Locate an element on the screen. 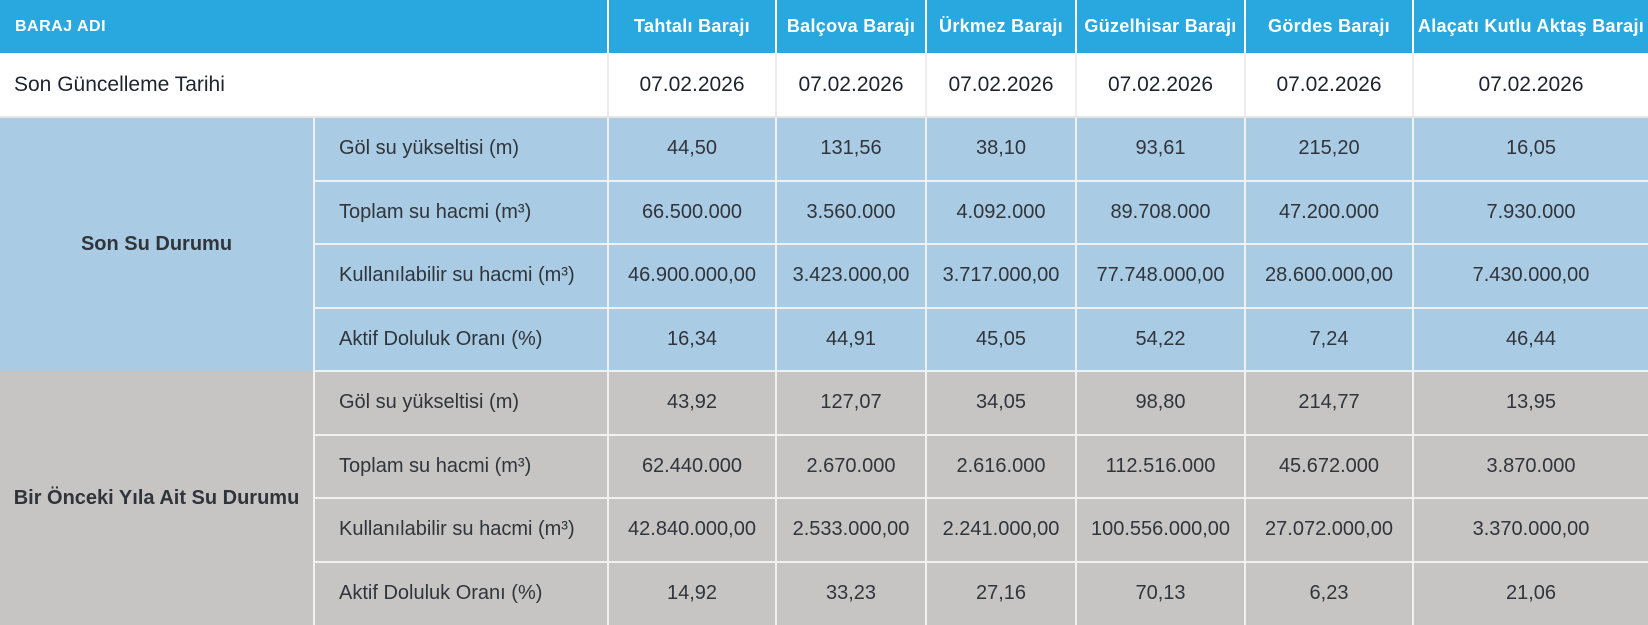  value-cell: 2.533.000,00 is located at coordinates (851, 530).